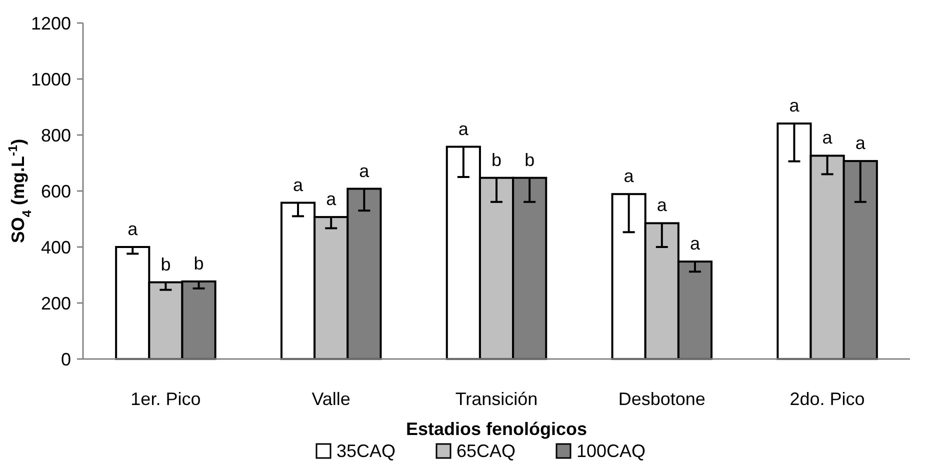 The image size is (936, 471). Describe the element at coordinates (50, 79) in the screenshot. I see `y-tick-label: 1000` at that location.